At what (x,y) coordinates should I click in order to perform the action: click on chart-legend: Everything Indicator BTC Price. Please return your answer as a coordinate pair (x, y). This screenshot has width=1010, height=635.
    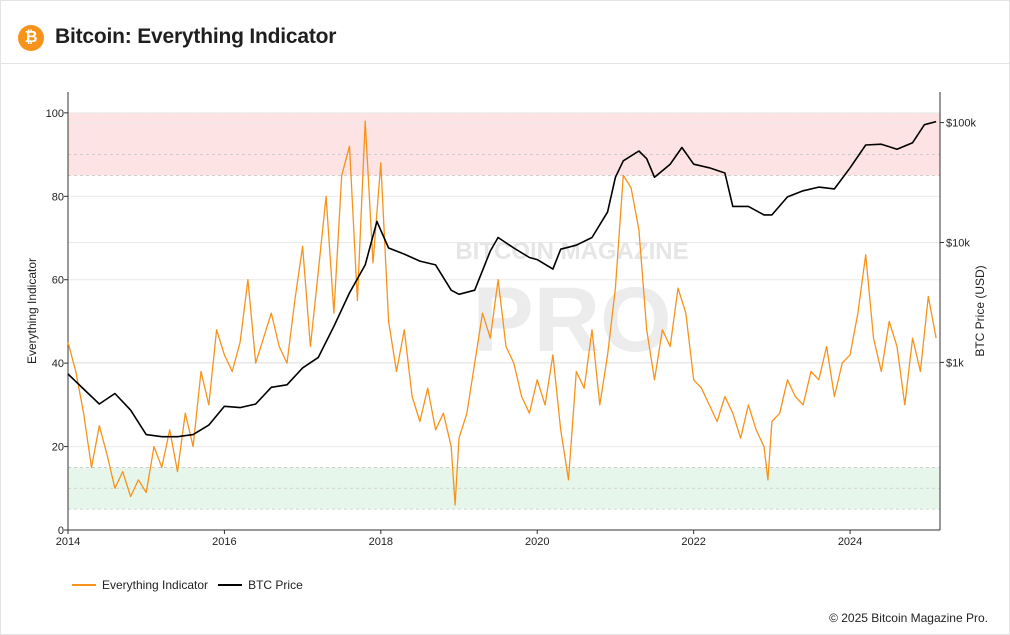
    Looking at the image, I should click on (192, 585).